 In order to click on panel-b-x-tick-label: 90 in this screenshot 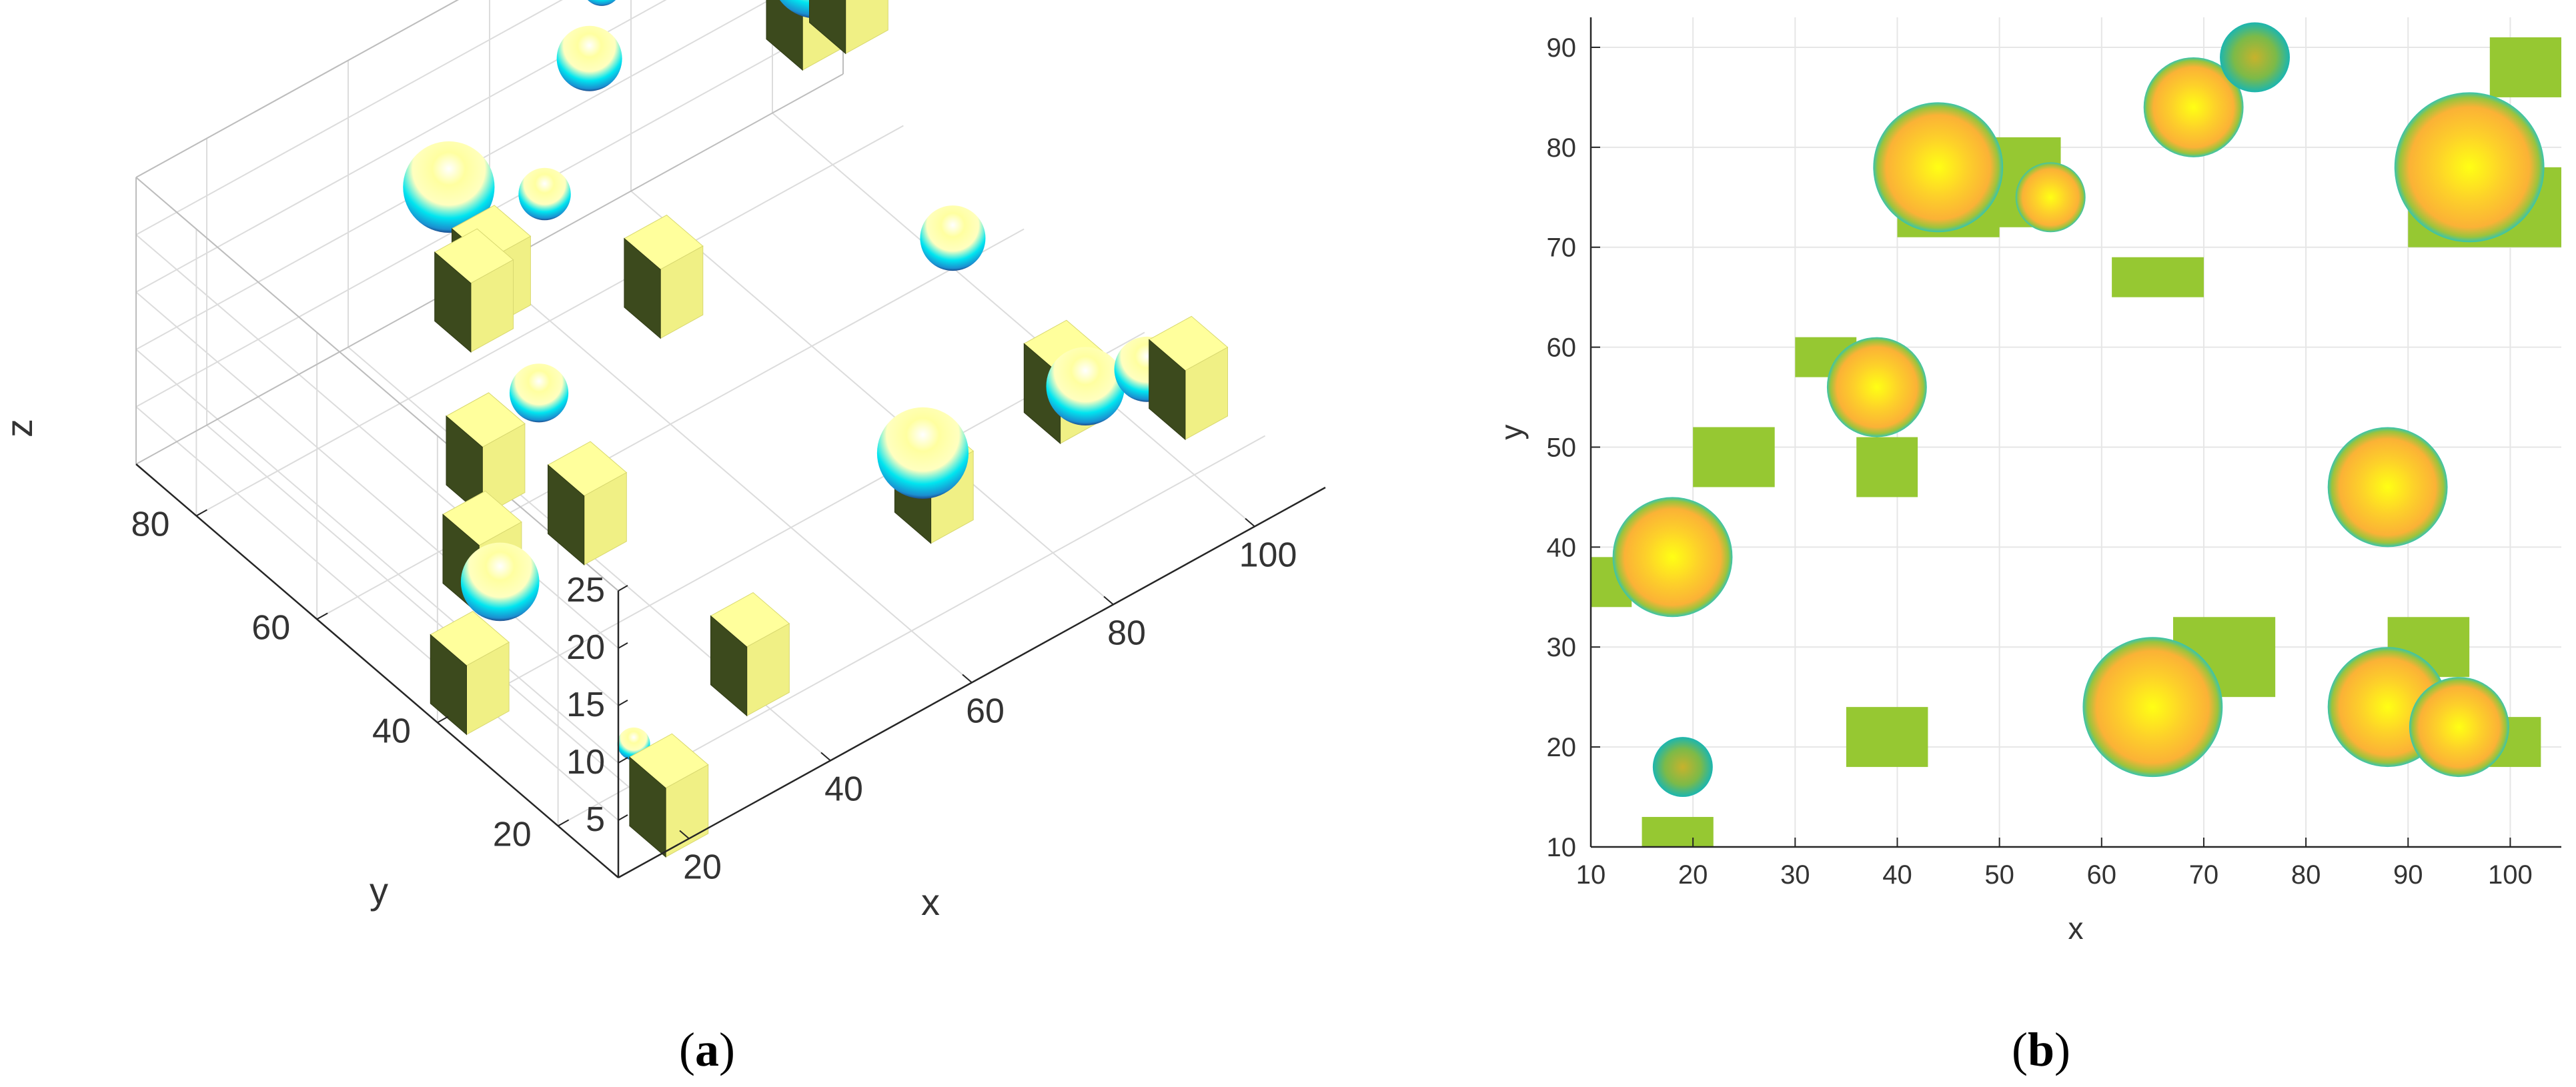, I will do `click(2408, 875)`.